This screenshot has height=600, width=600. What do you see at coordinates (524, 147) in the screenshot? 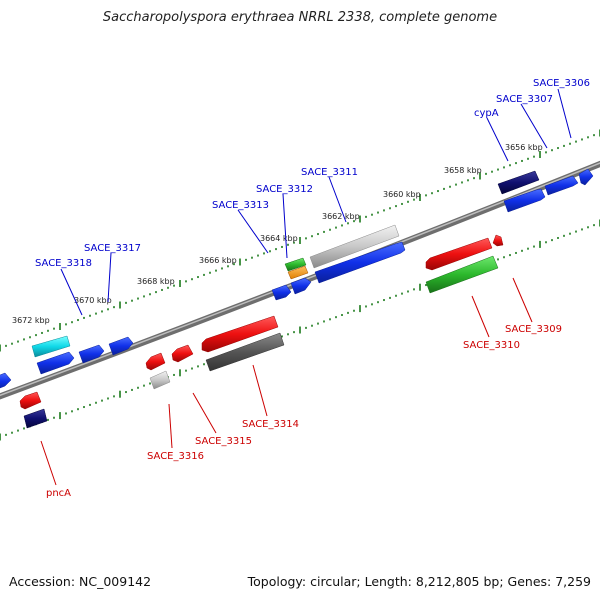
I see `kbp-label: 3656 kbp` at bounding box center [524, 147].